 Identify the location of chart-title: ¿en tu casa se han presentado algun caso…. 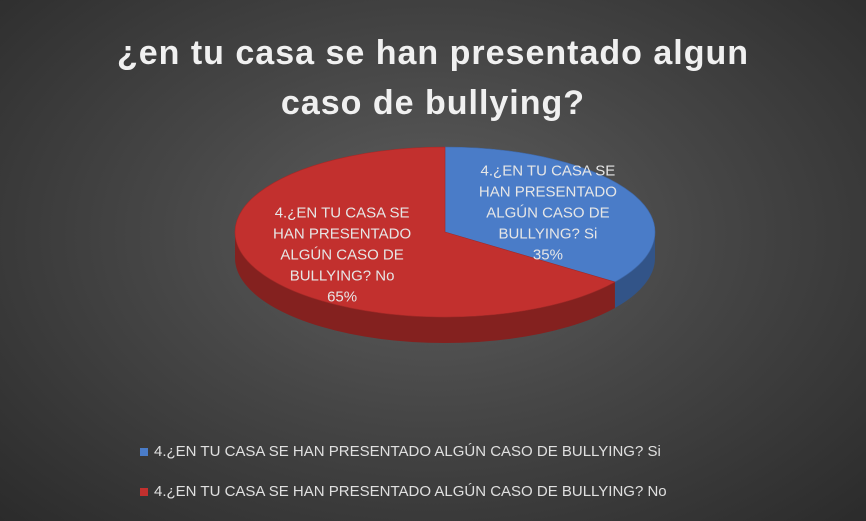
(433, 78).